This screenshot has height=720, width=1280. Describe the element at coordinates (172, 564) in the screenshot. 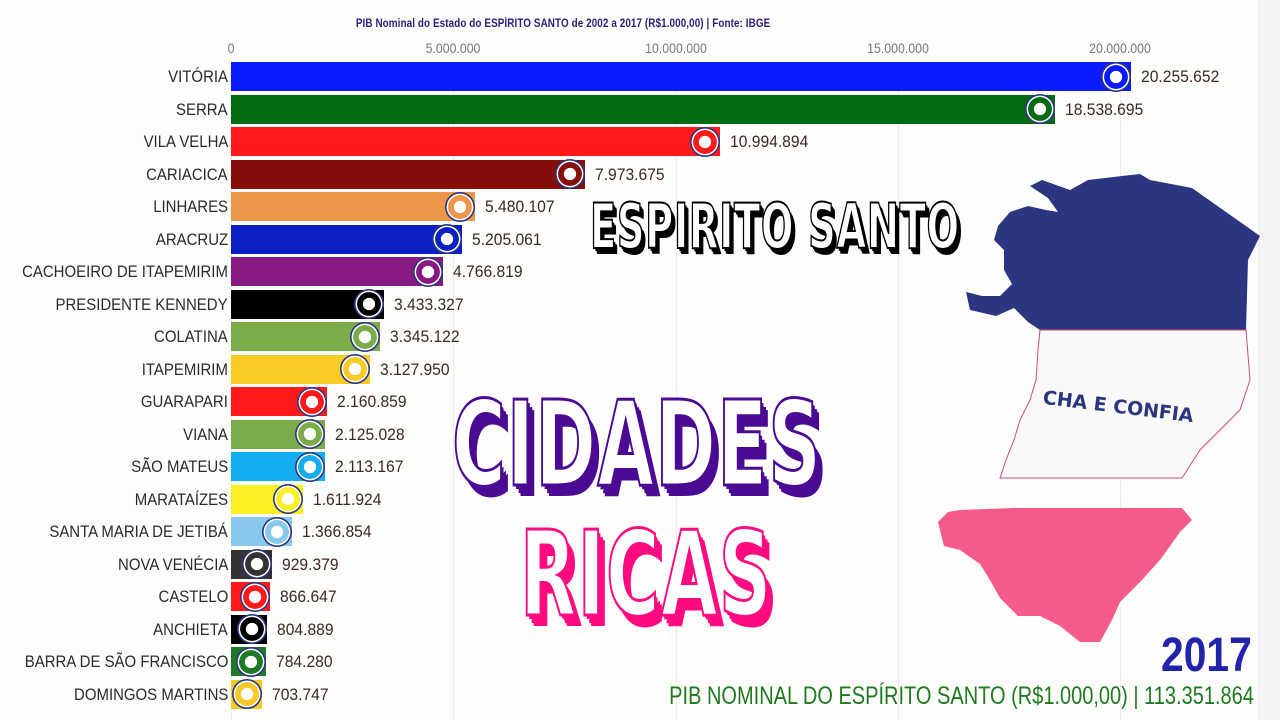

I see `bar-label: NOVA VENÉCIA` at that location.